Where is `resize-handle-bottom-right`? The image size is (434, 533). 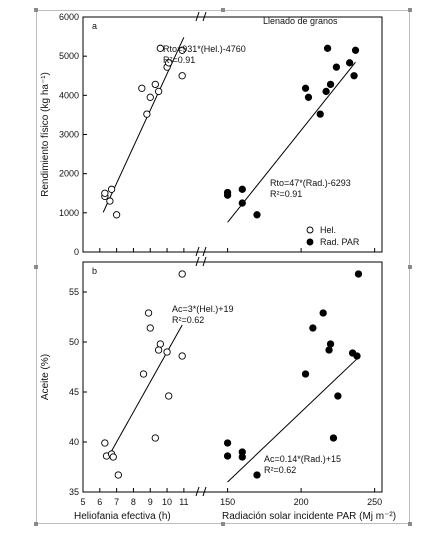
resize-handle-bottom-right is located at coordinates (410, 524).